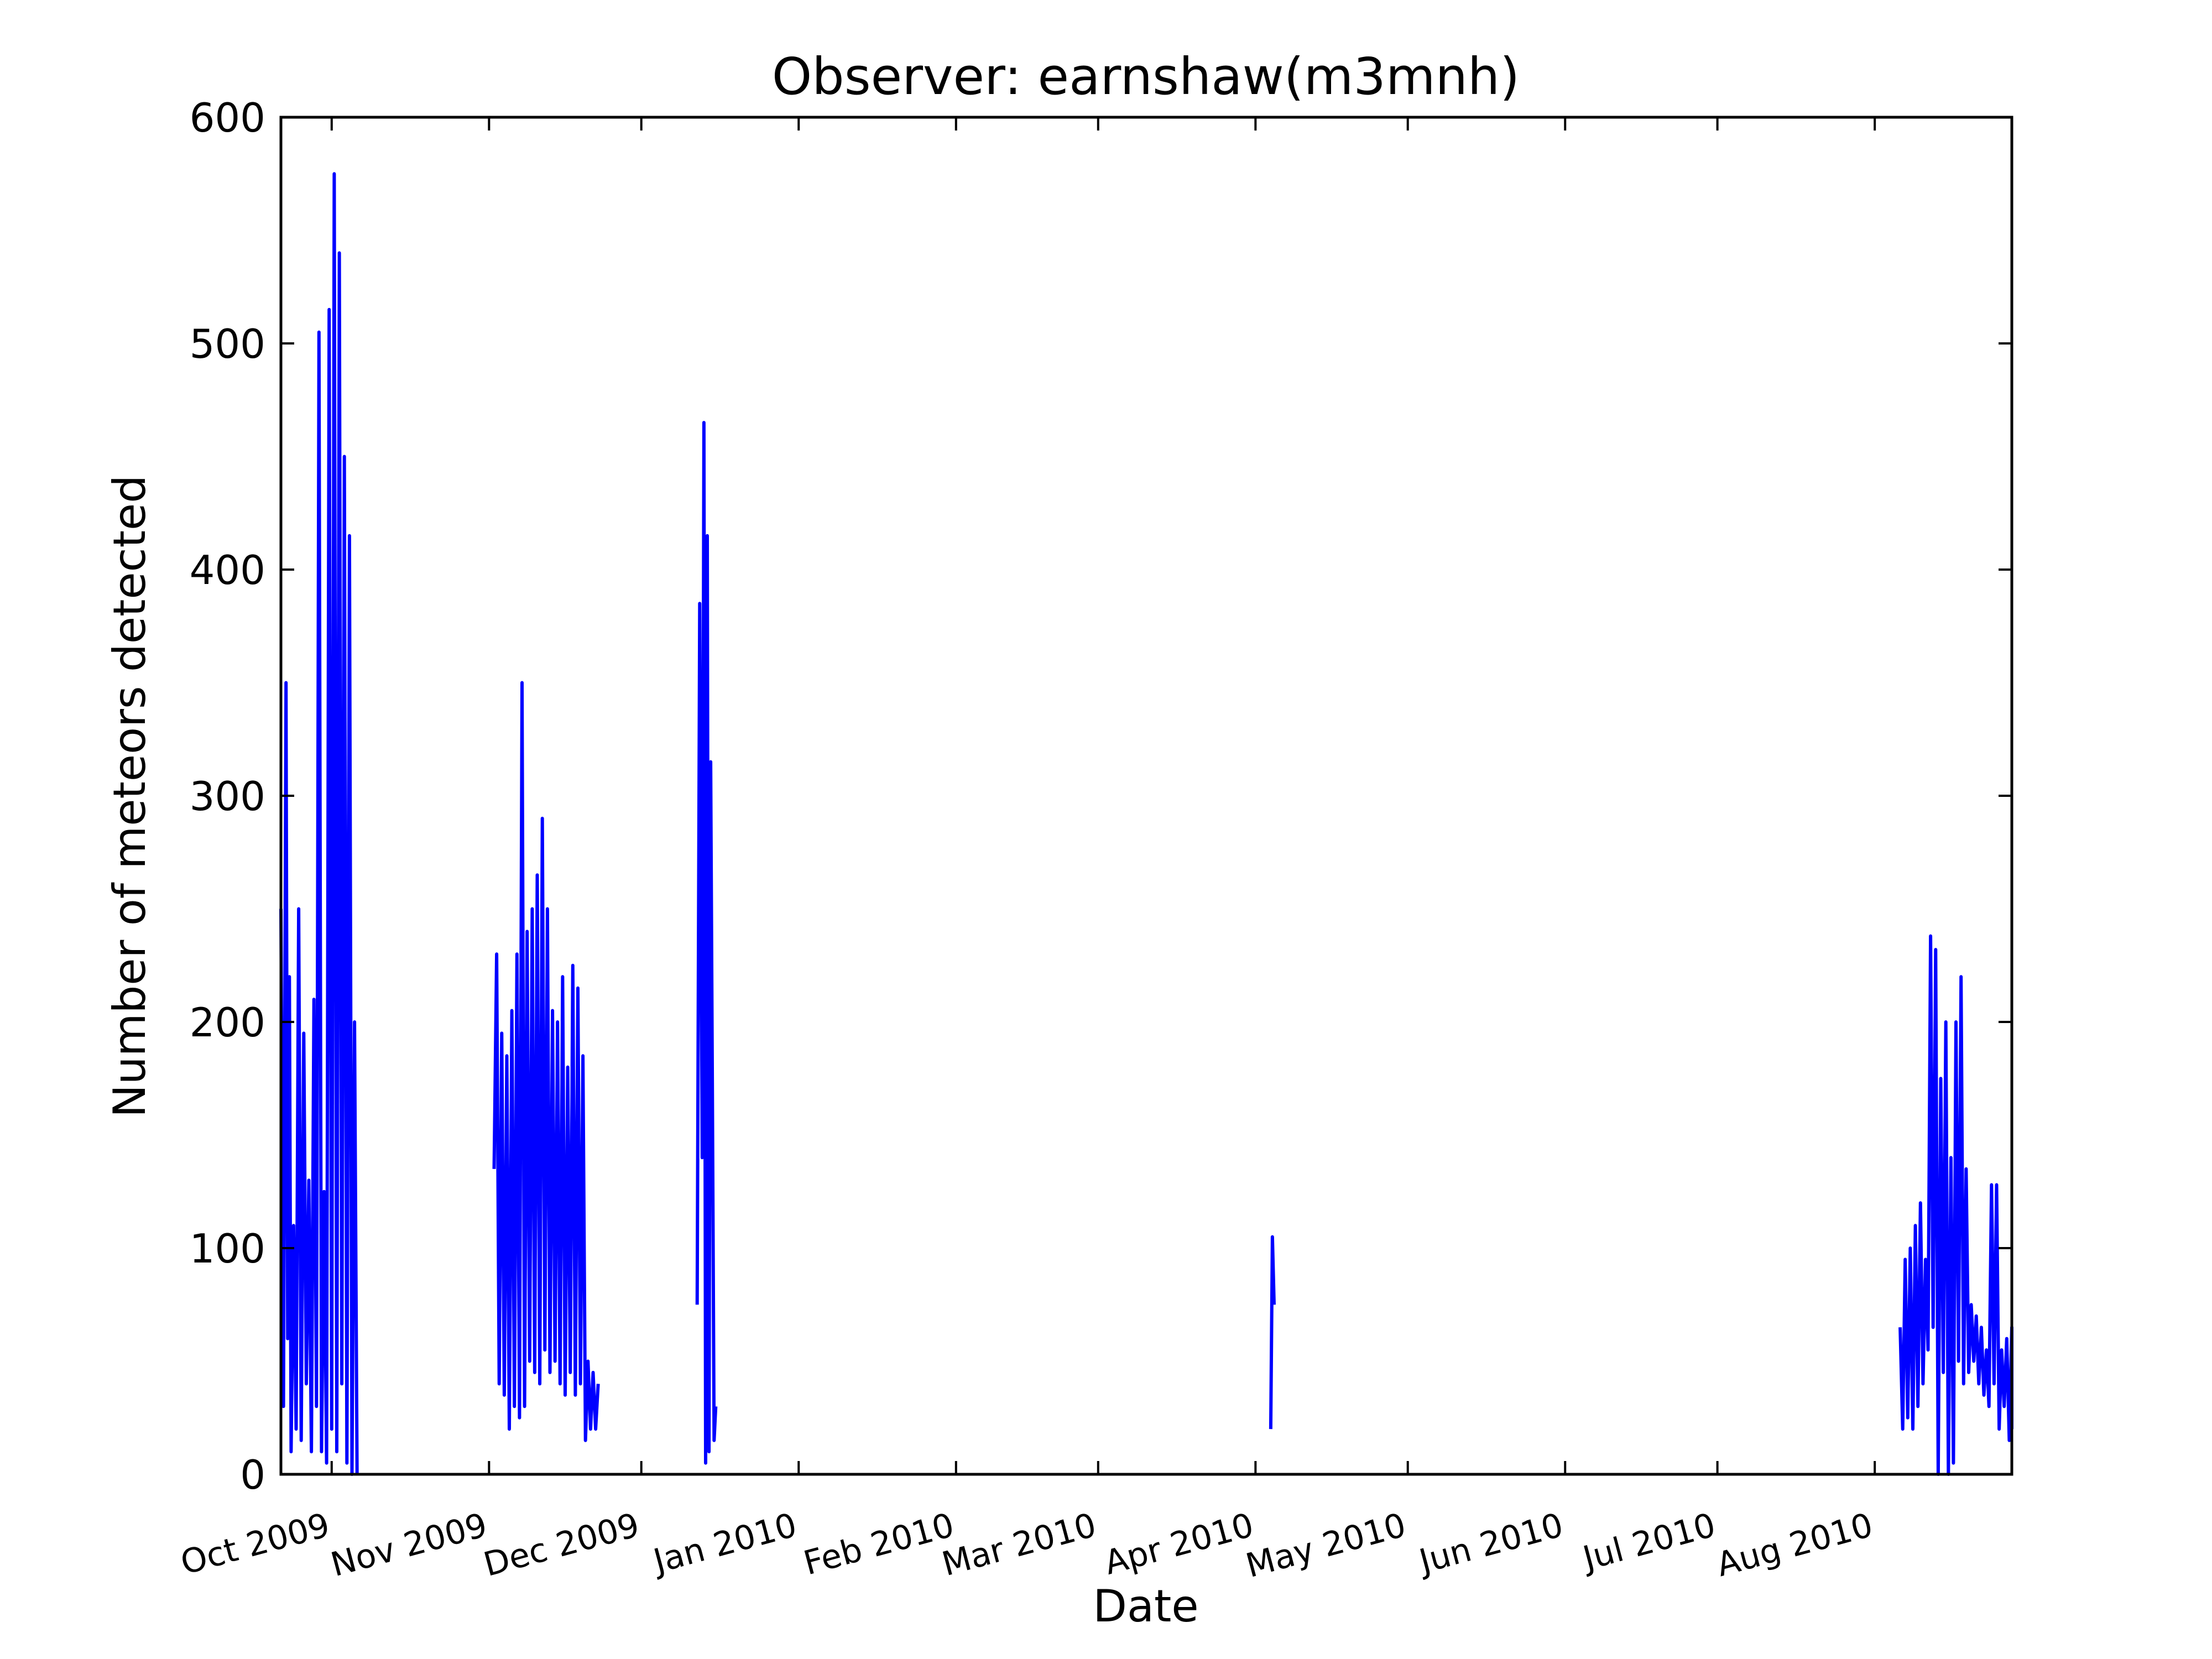 The image size is (2212, 1659). What do you see at coordinates (228, 1023) in the screenshot?
I see `y-tick-label: 200` at bounding box center [228, 1023].